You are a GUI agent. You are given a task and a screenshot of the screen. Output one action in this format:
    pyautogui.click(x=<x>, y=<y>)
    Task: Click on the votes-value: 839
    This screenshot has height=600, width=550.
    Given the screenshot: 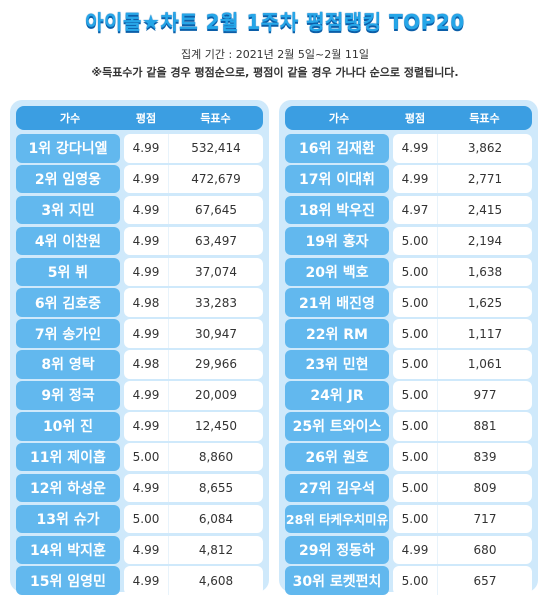 What is the action you would take?
    pyautogui.click(x=484, y=457)
    